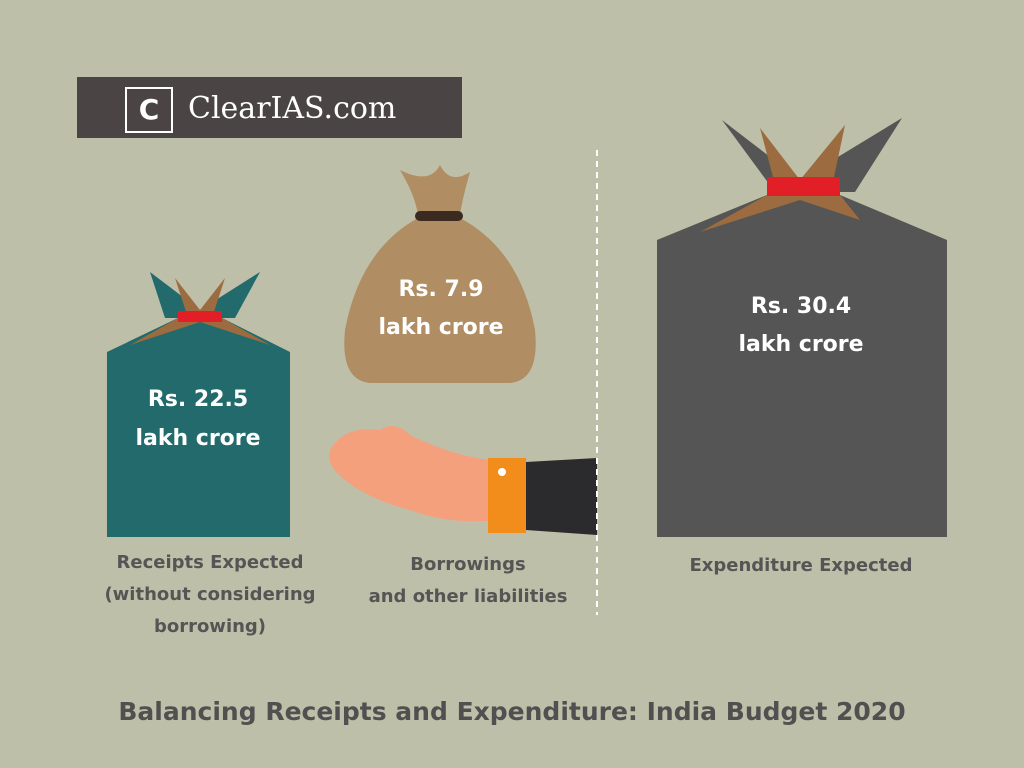 The image size is (1024, 768). What do you see at coordinates (467, 564) in the screenshot?
I see `label: Borrowings` at bounding box center [467, 564].